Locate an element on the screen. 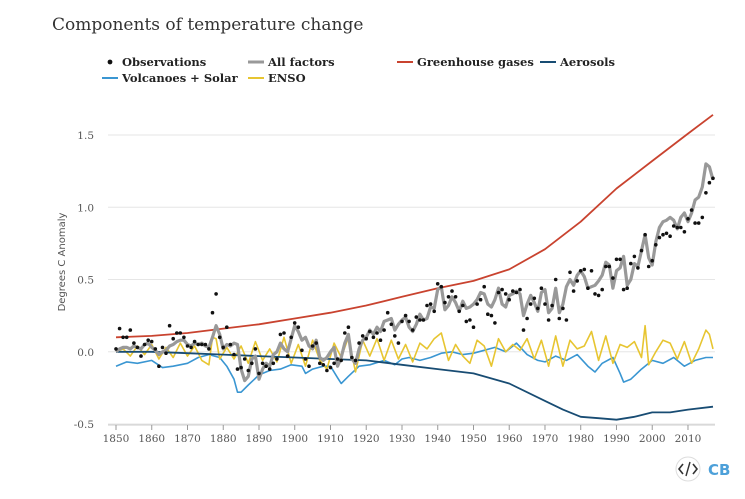 The height and width of the screenshot is (499, 745). y-axis-ticks: -0.5 0.0 0.5 1.0 1.5 is located at coordinates (84, 280).